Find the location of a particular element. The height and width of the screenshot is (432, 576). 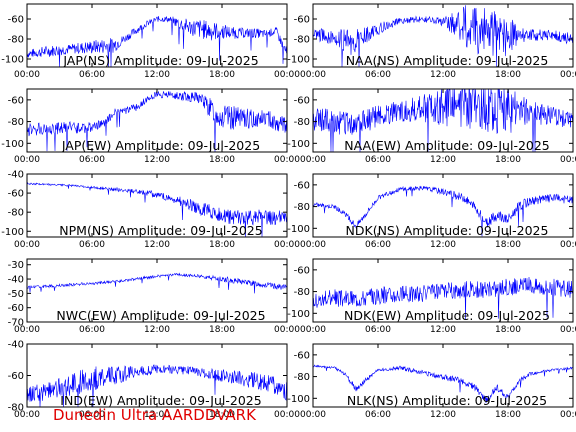

panel-title: NAA(EW) Amplitude: 09-Jul-2025 is located at coordinates (447, 145).